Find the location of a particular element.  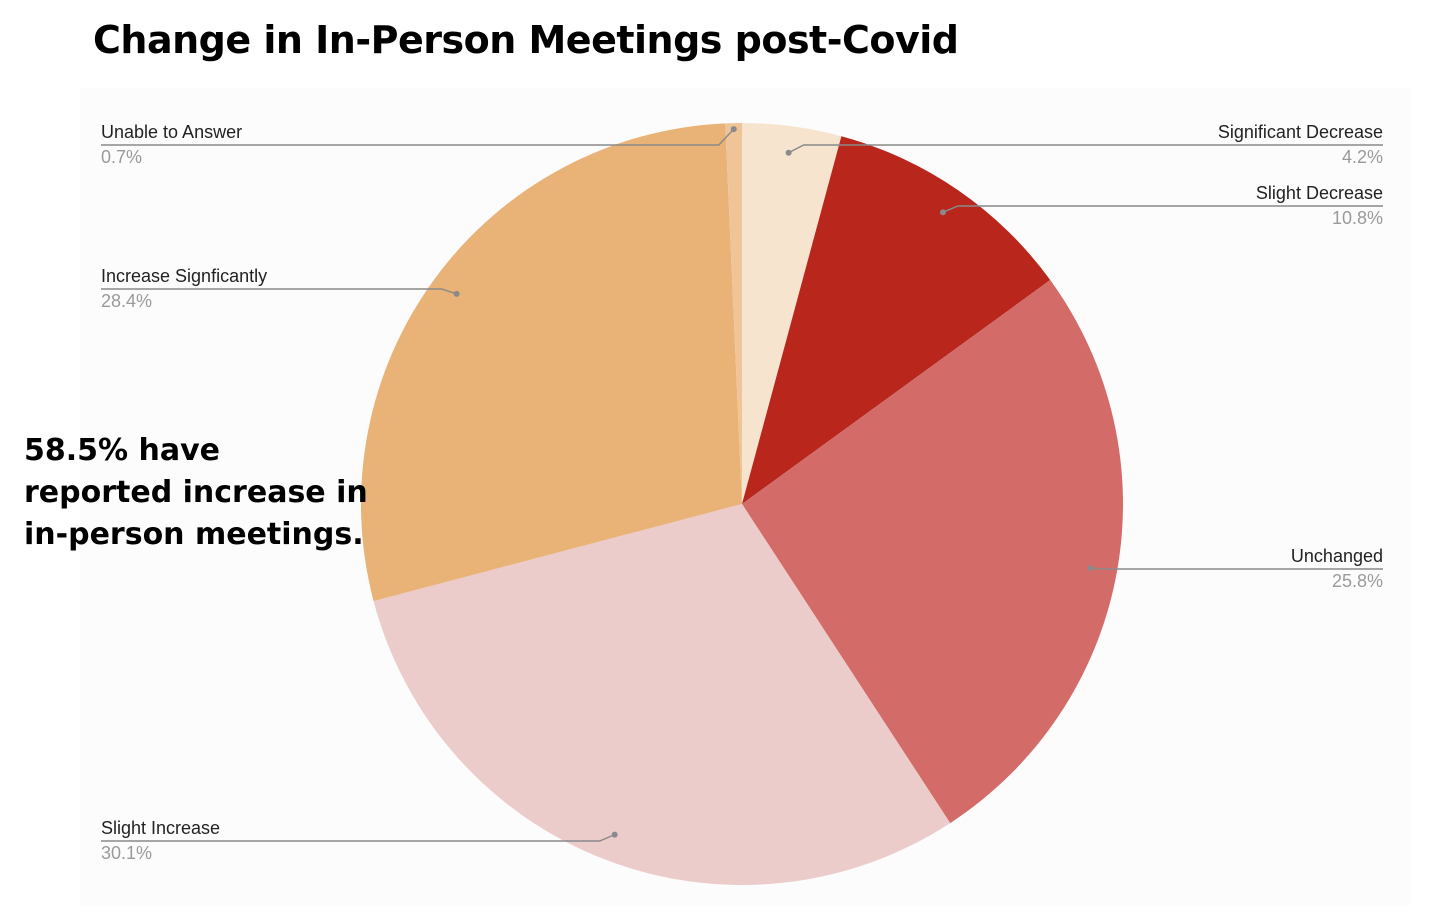

slice-percent: 4.2% is located at coordinates (1362, 157).